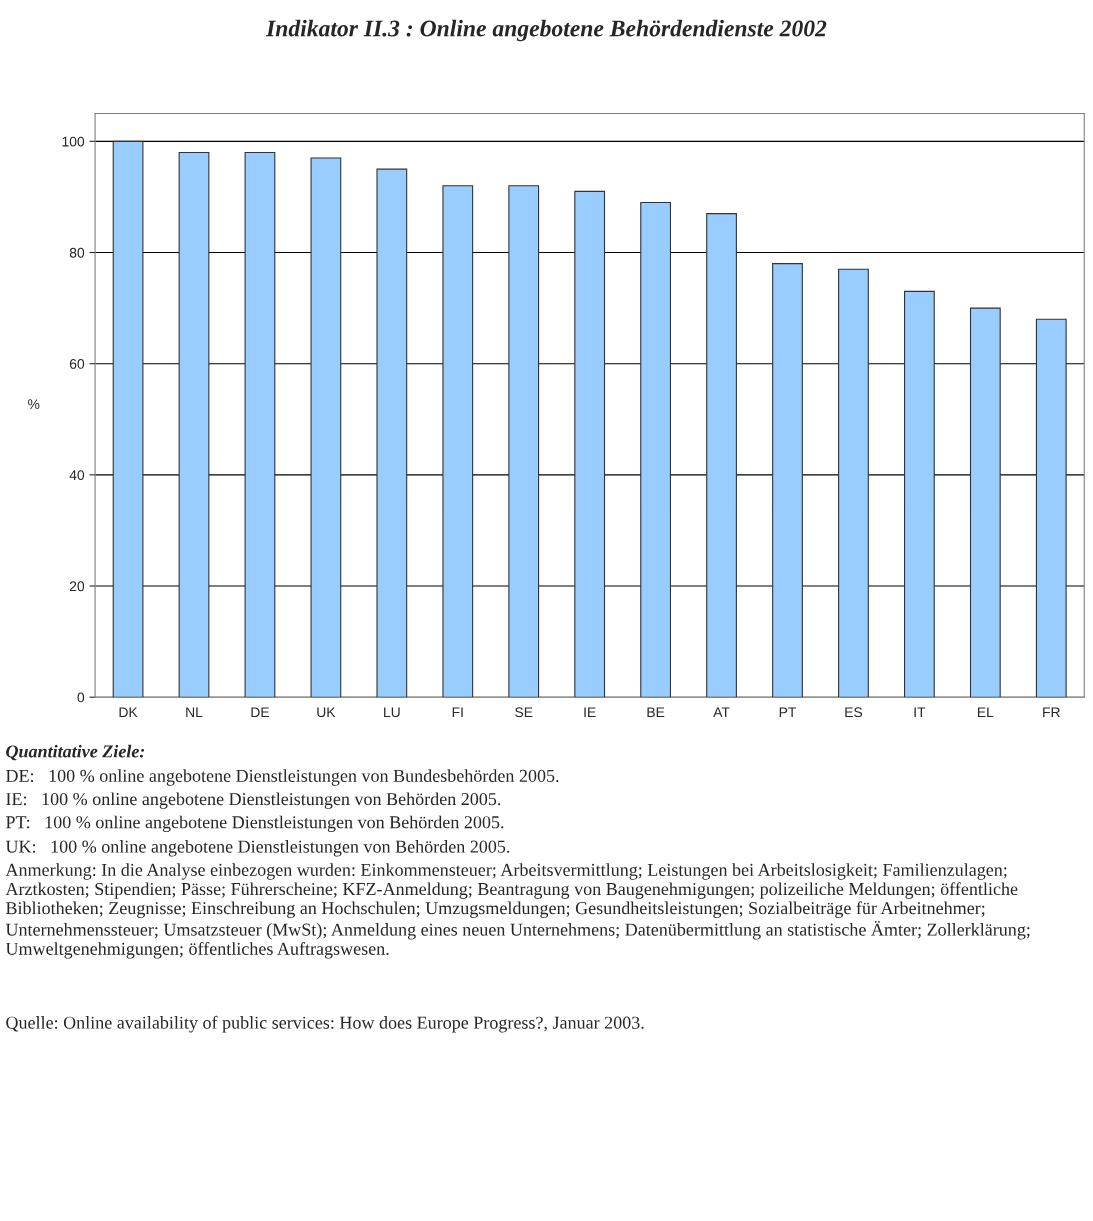  I want to click on x-tick-label: SE, so click(524, 712).